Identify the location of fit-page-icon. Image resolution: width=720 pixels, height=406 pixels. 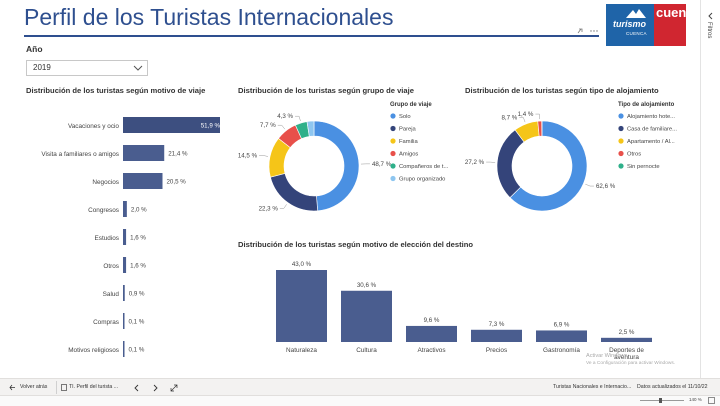
(711, 400).